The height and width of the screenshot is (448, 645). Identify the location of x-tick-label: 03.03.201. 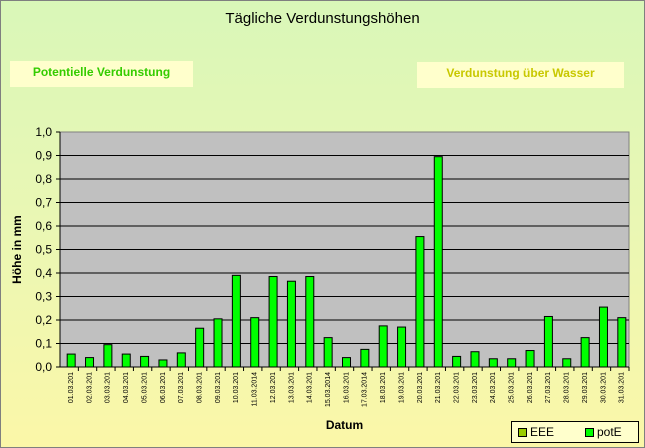
(108, 387).